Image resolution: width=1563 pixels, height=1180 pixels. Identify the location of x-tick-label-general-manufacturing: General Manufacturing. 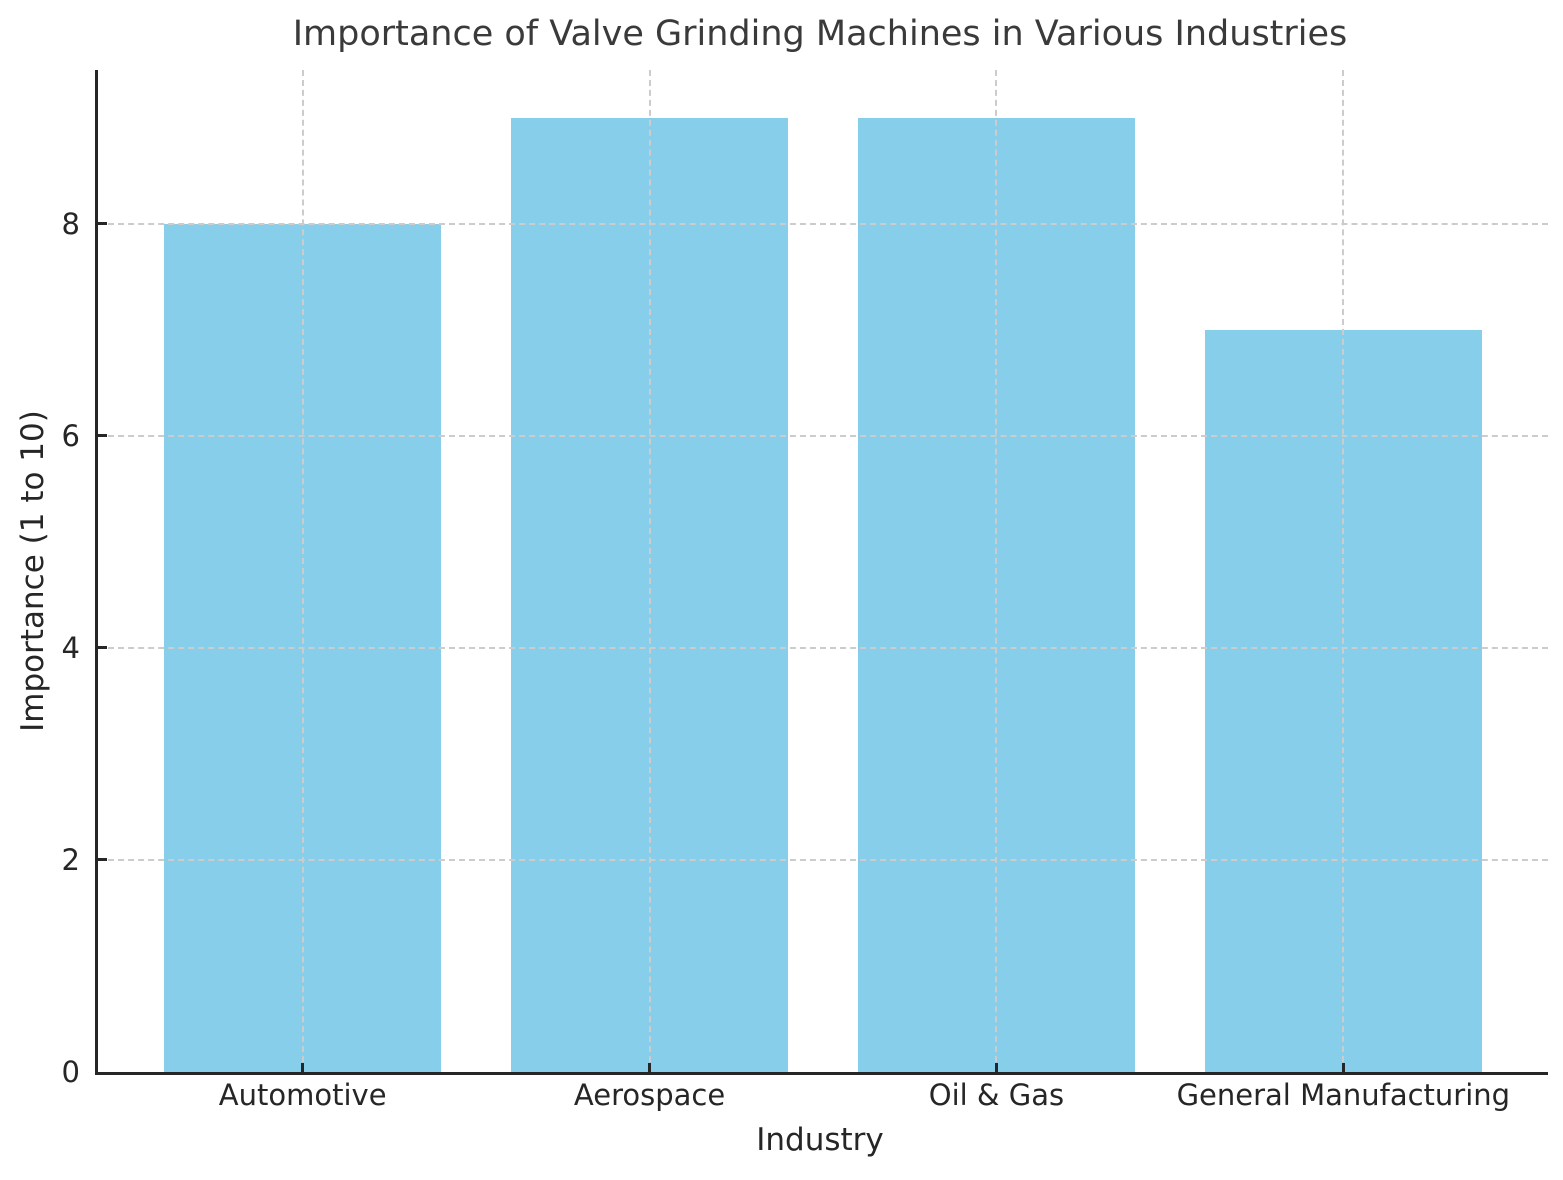
(1343, 1095).